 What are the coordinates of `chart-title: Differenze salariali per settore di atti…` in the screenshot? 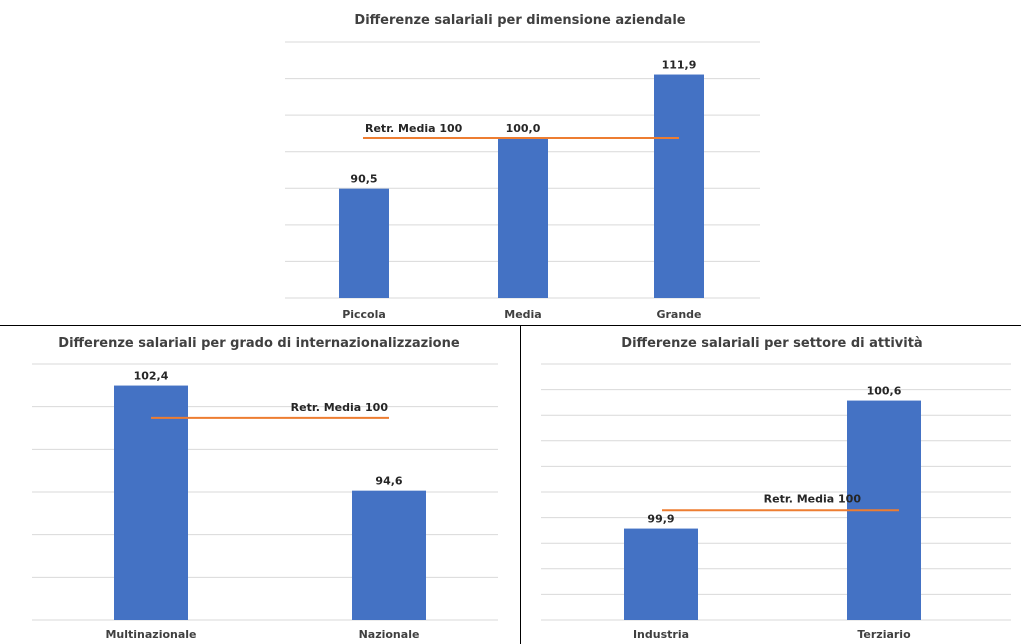 It's located at (771, 343).